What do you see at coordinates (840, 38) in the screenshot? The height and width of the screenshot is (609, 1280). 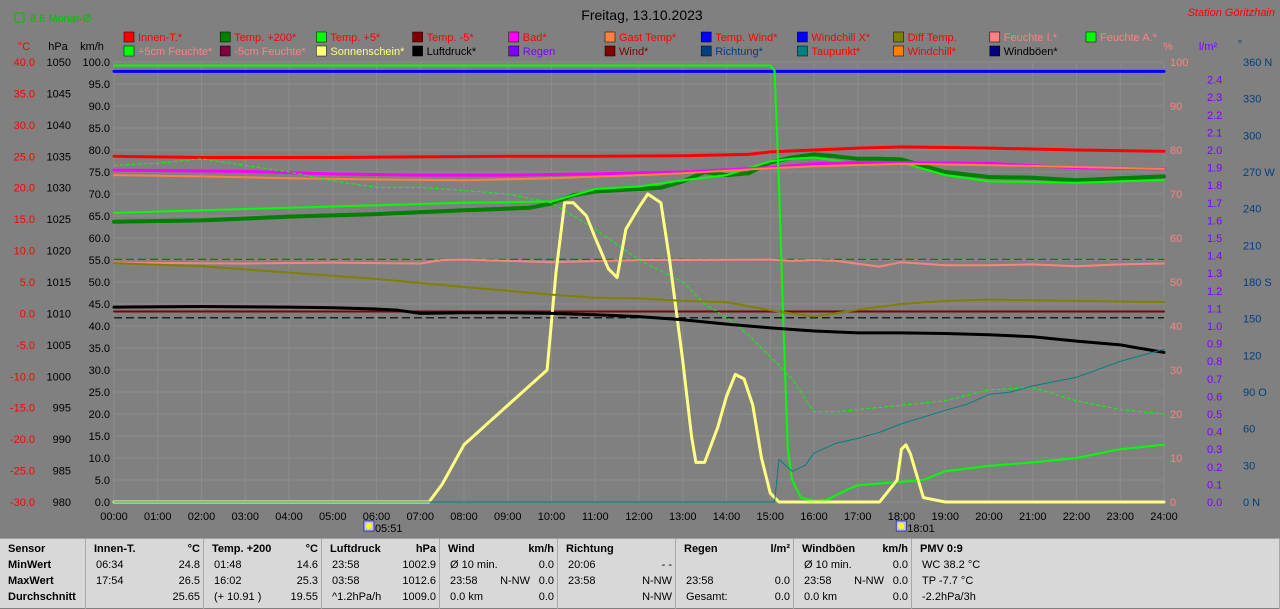 I see `legend-label: Windchill X*` at bounding box center [840, 38].